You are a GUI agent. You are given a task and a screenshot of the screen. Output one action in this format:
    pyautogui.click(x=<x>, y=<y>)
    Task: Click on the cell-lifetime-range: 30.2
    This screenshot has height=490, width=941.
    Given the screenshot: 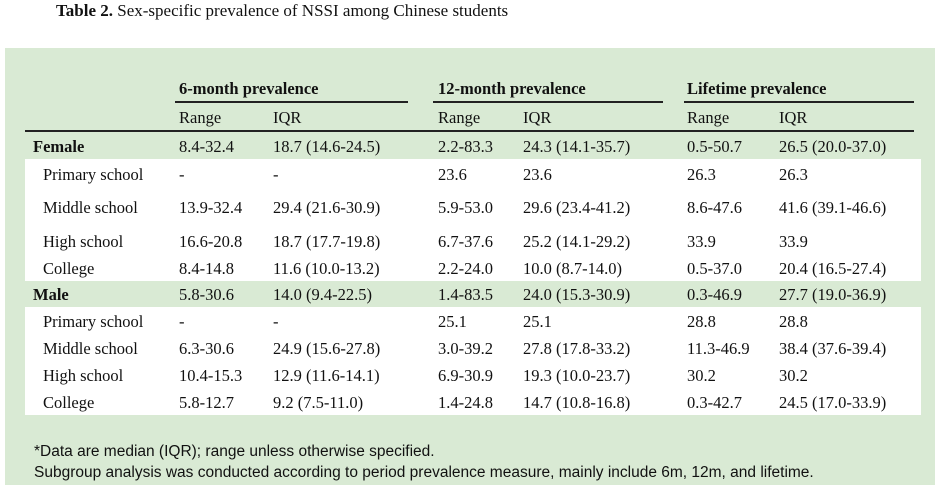 What is the action you would take?
    pyautogui.click(x=701, y=375)
    